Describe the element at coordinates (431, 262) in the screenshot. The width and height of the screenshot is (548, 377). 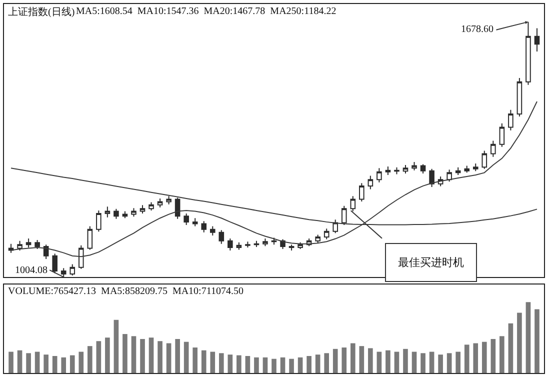
I see `annotation: 最佳买进时机` at that location.